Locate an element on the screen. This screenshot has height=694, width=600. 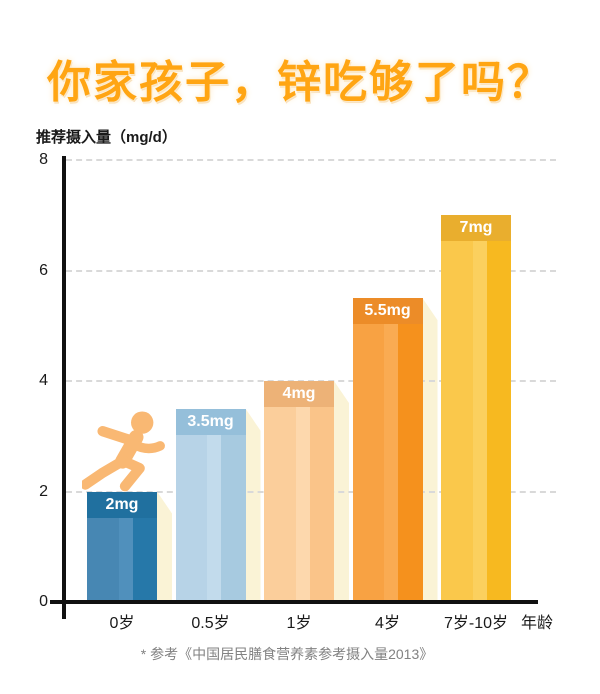
bar-7岁-10岁: 7mg is located at coordinates (476, 408).